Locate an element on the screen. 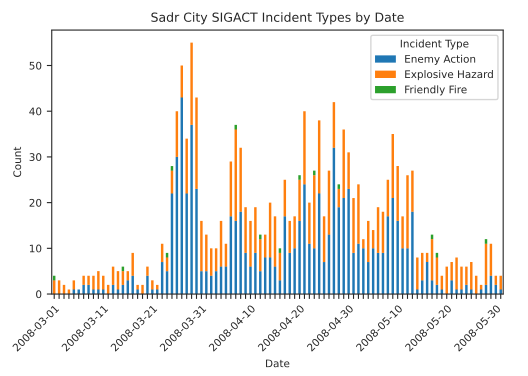 The height and width of the screenshot is (376, 528). y-axis-title: Count is located at coordinates (17, 161).